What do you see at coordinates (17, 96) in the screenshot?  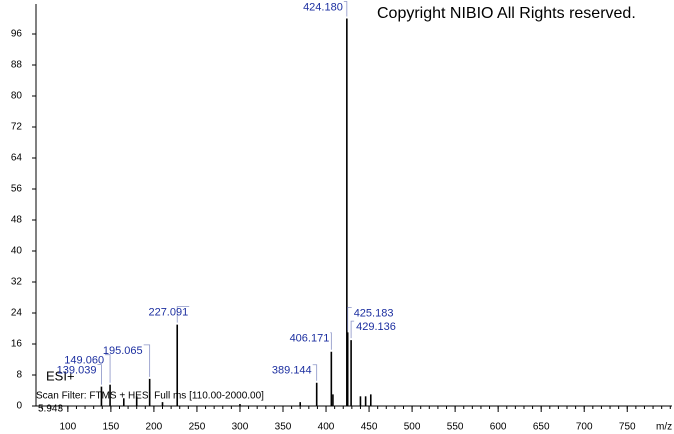 I see `y-tick-label: 80` at bounding box center [17, 96].